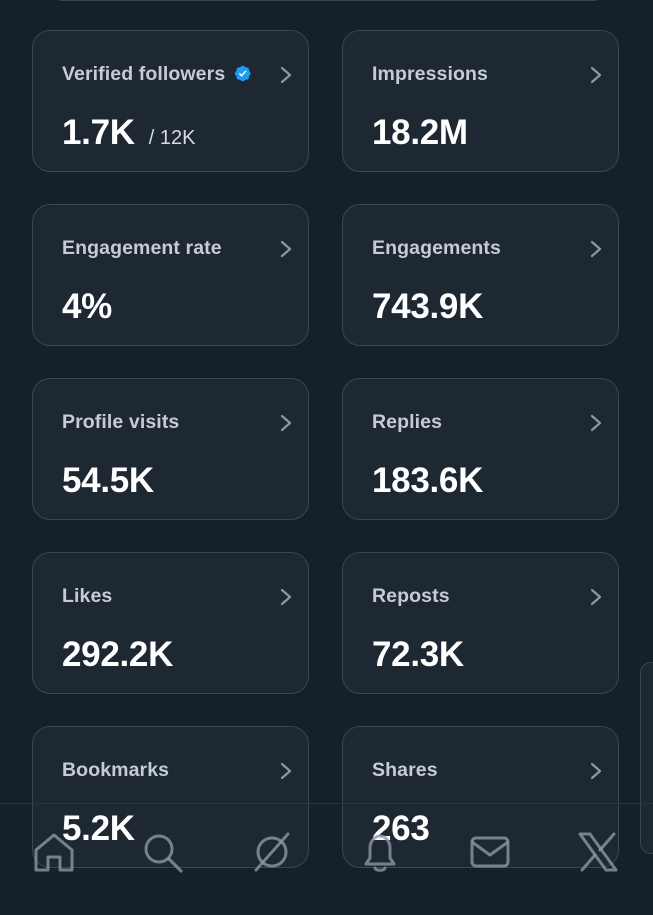 Image resolution: width=653 pixels, height=915 pixels. Describe the element at coordinates (328, 0) in the screenshot. I see `previous-card-edge` at that location.